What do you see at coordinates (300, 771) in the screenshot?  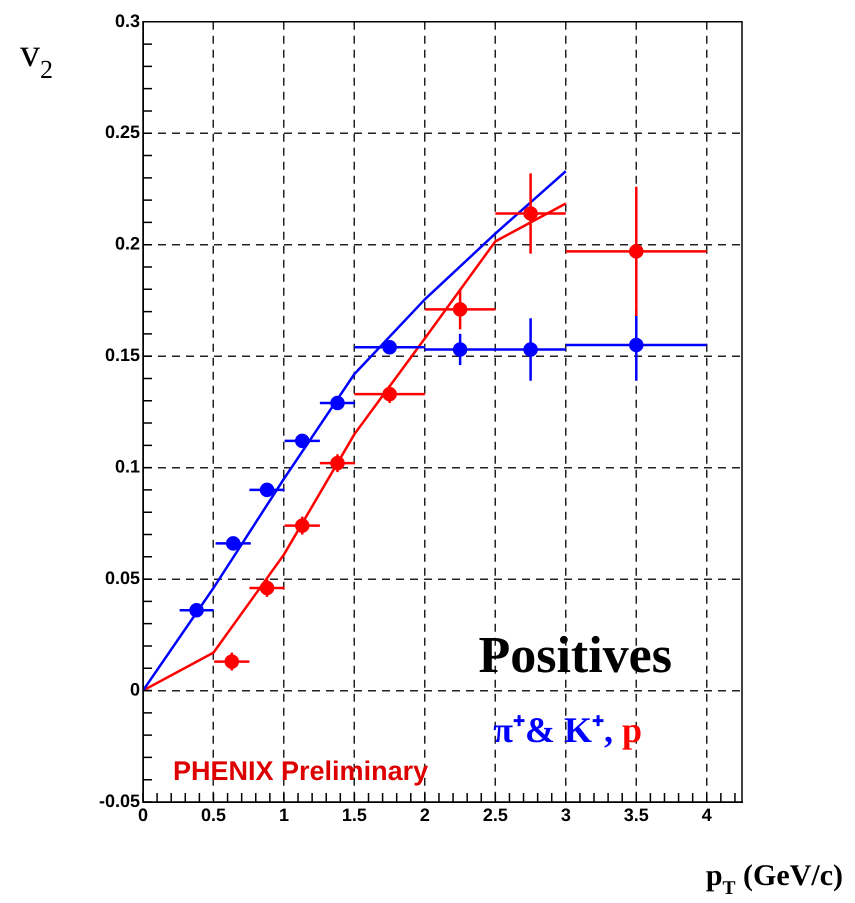 I see `annotation: PHENIX Preliminary` at bounding box center [300, 771].